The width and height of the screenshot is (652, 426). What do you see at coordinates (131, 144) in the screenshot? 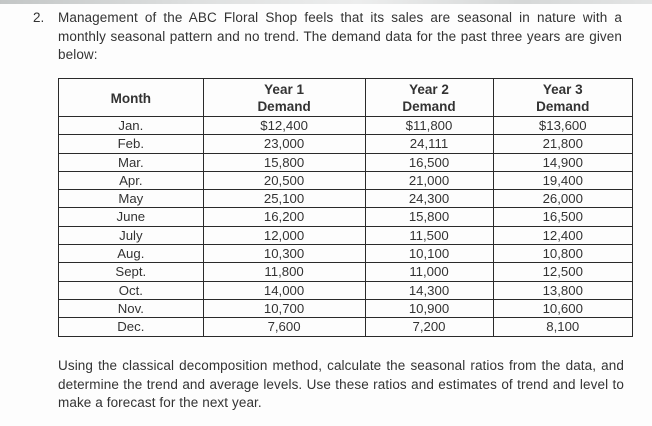
I see `month-cell: Feb.` at bounding box center [131, 144].